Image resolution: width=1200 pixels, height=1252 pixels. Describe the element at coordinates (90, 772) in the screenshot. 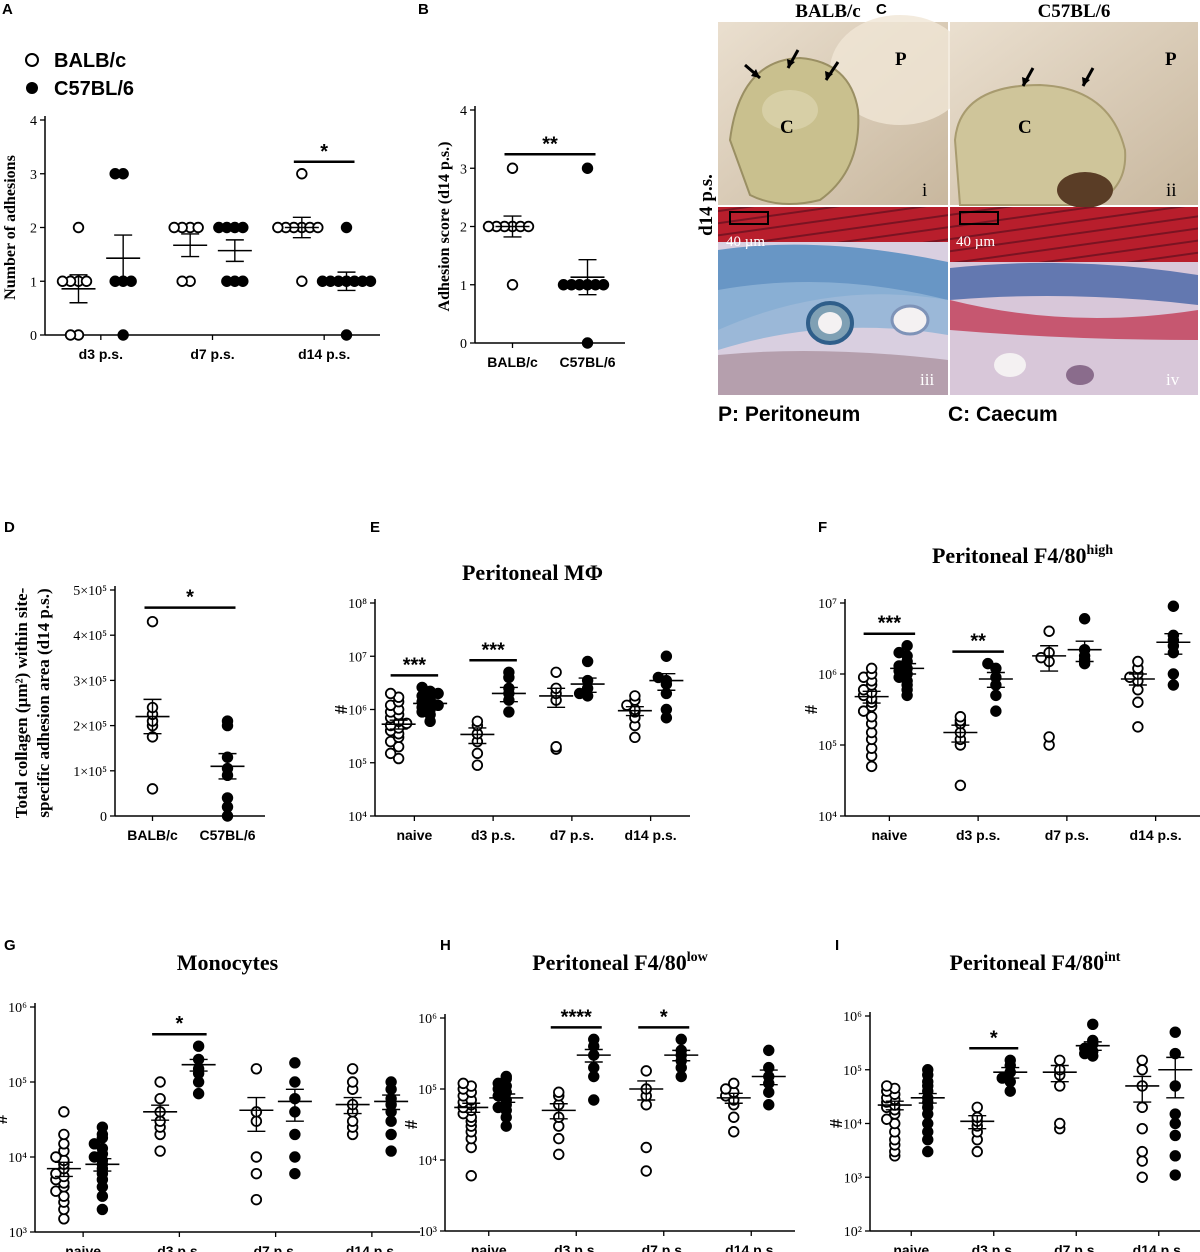

I see `y-tick-label: 1×10⁵` at that location.